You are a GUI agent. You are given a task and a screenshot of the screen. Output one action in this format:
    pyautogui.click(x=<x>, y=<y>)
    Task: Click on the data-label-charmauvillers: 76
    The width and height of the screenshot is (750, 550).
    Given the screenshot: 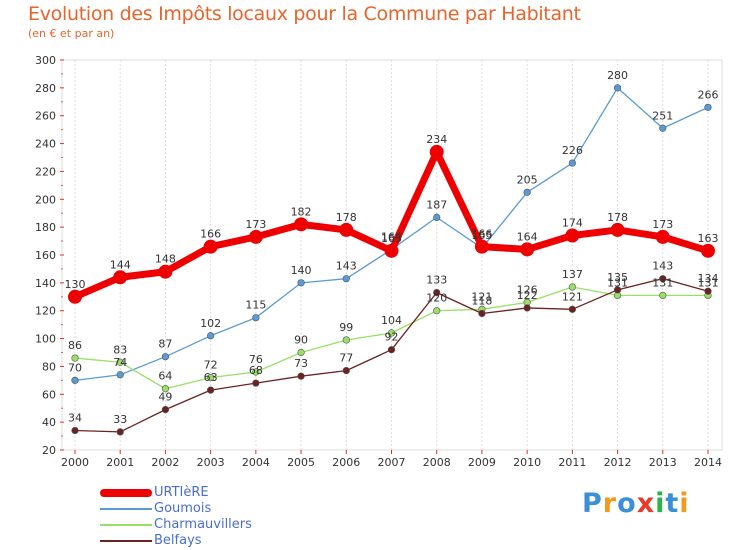 What is the action you would take?
    pyautogui.click(x=256, y=359)
    